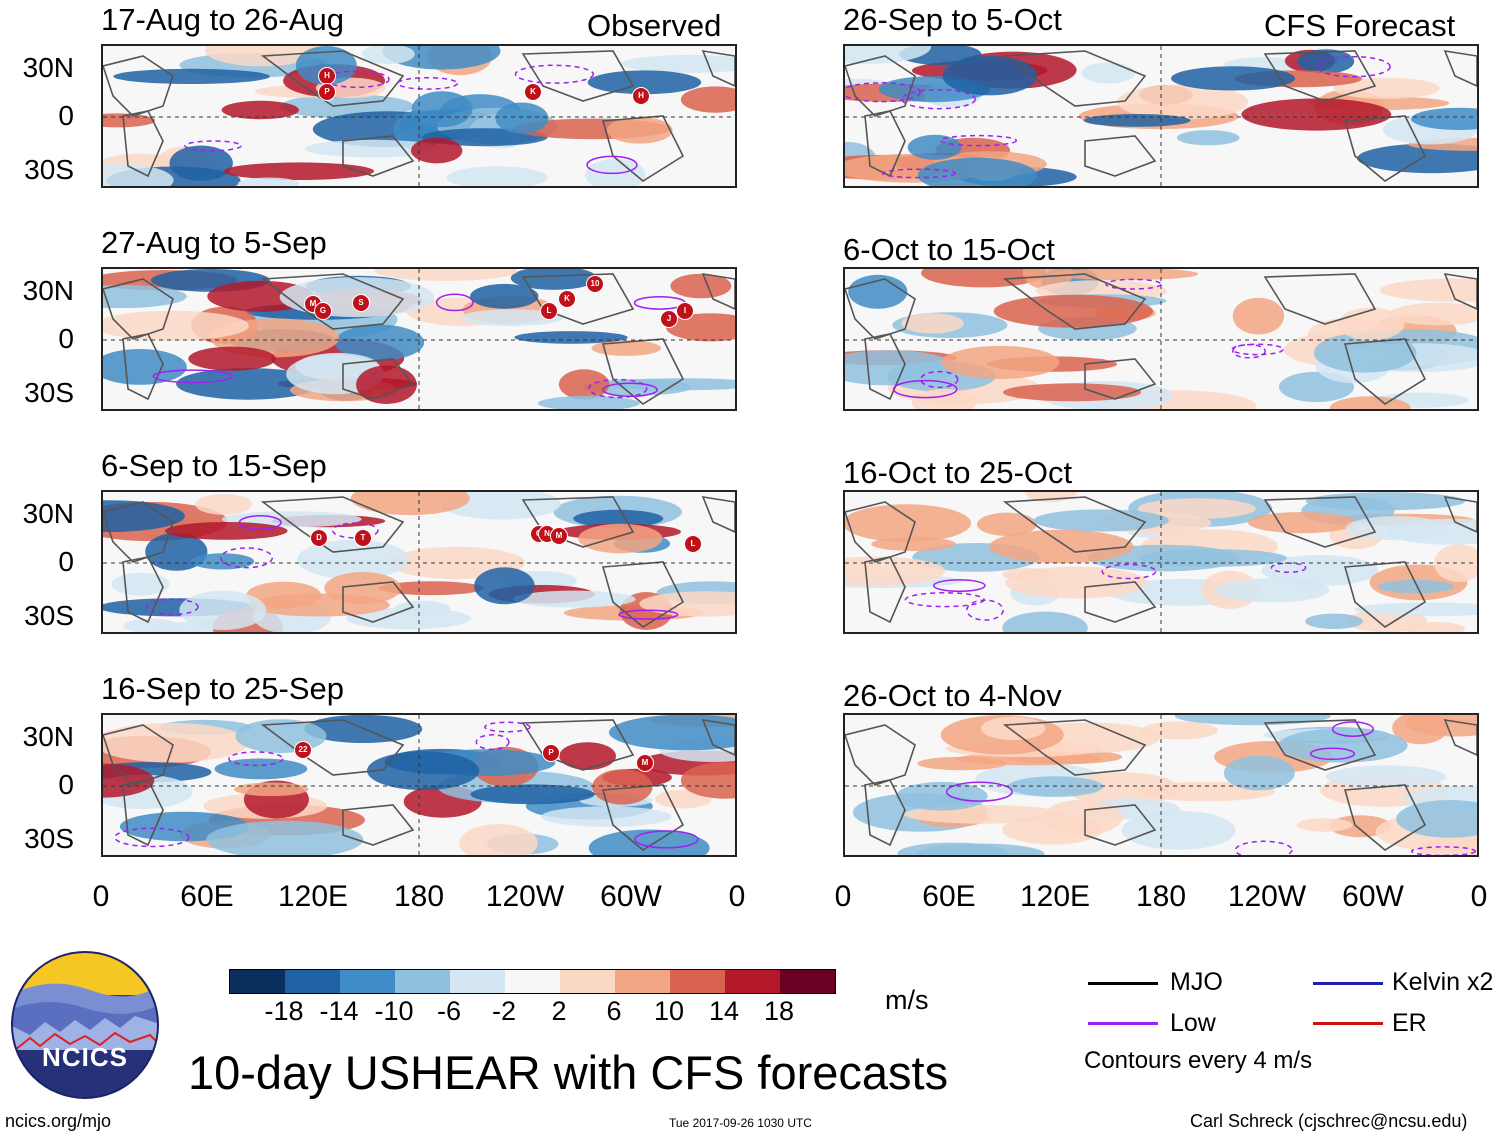  I want to click on legend-kelvin-label: Kelvin x2, so click(1443, 982).